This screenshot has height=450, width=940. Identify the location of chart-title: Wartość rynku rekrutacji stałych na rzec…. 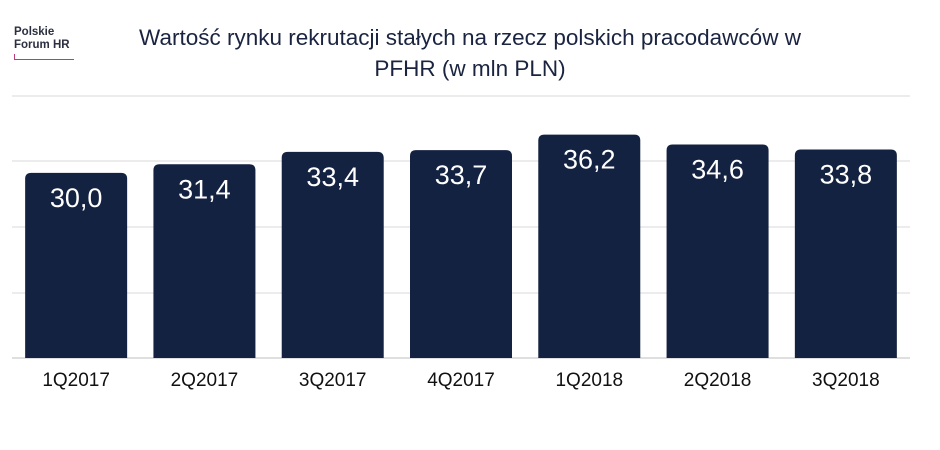
(470, 53).